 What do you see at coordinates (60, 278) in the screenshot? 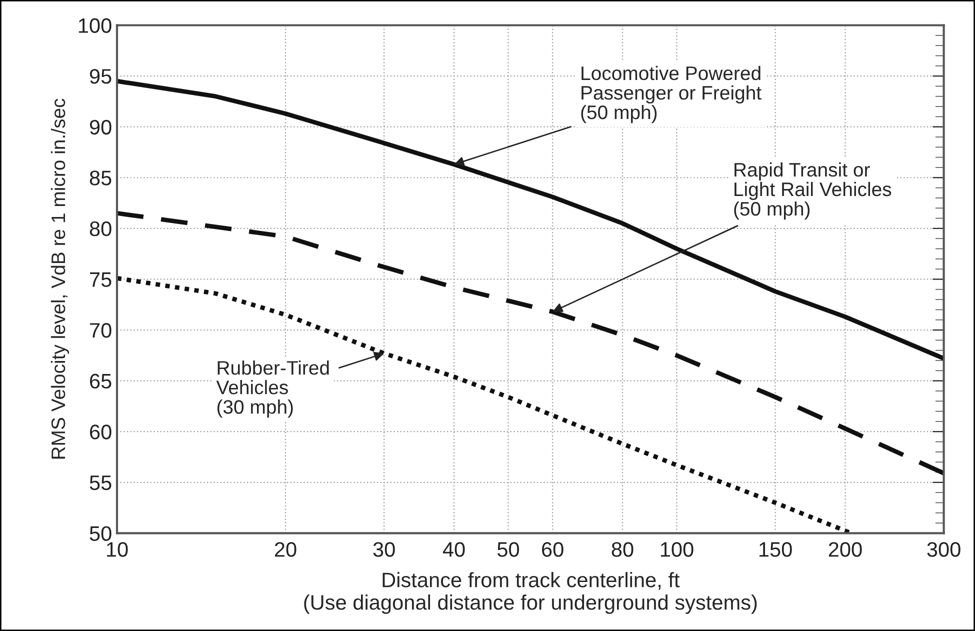
I see `y-axis-title: RMS Velocity level, VdB re 1 micro in./sec` at bounding box center [60, 278].